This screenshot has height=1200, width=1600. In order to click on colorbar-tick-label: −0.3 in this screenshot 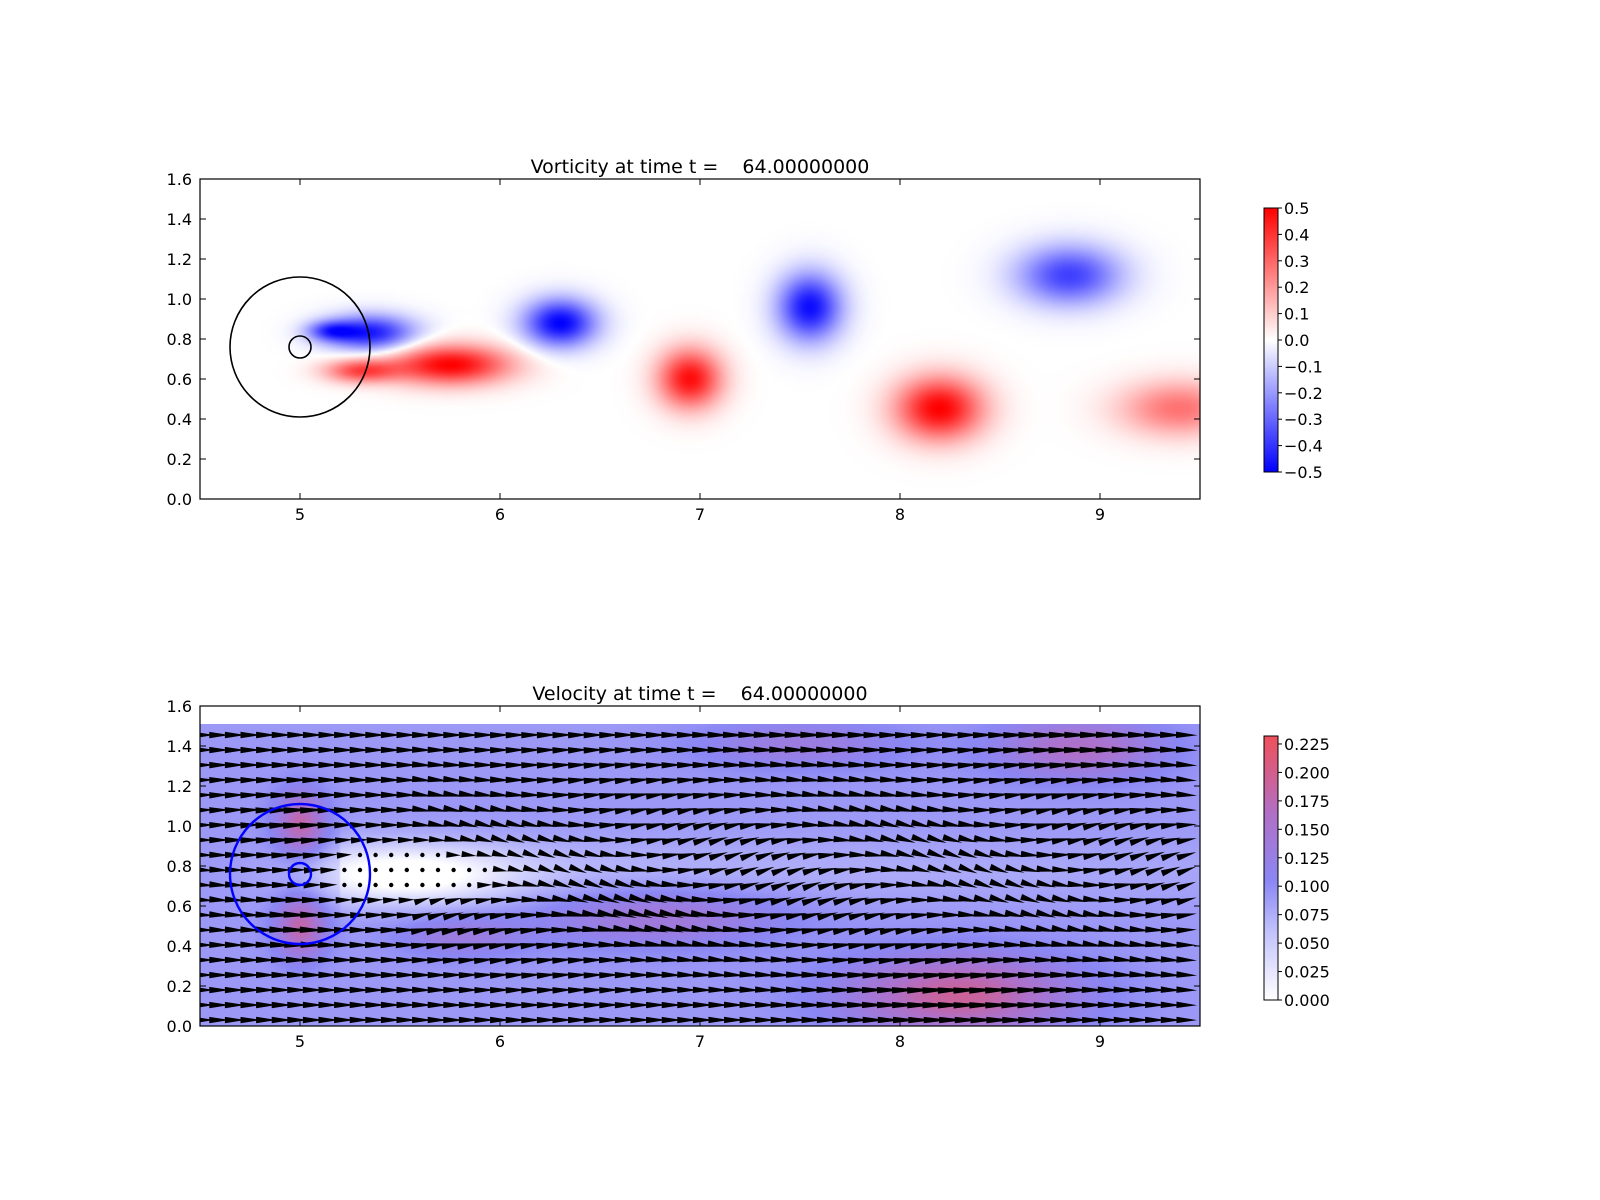, I will do `click(1303, 419)`.